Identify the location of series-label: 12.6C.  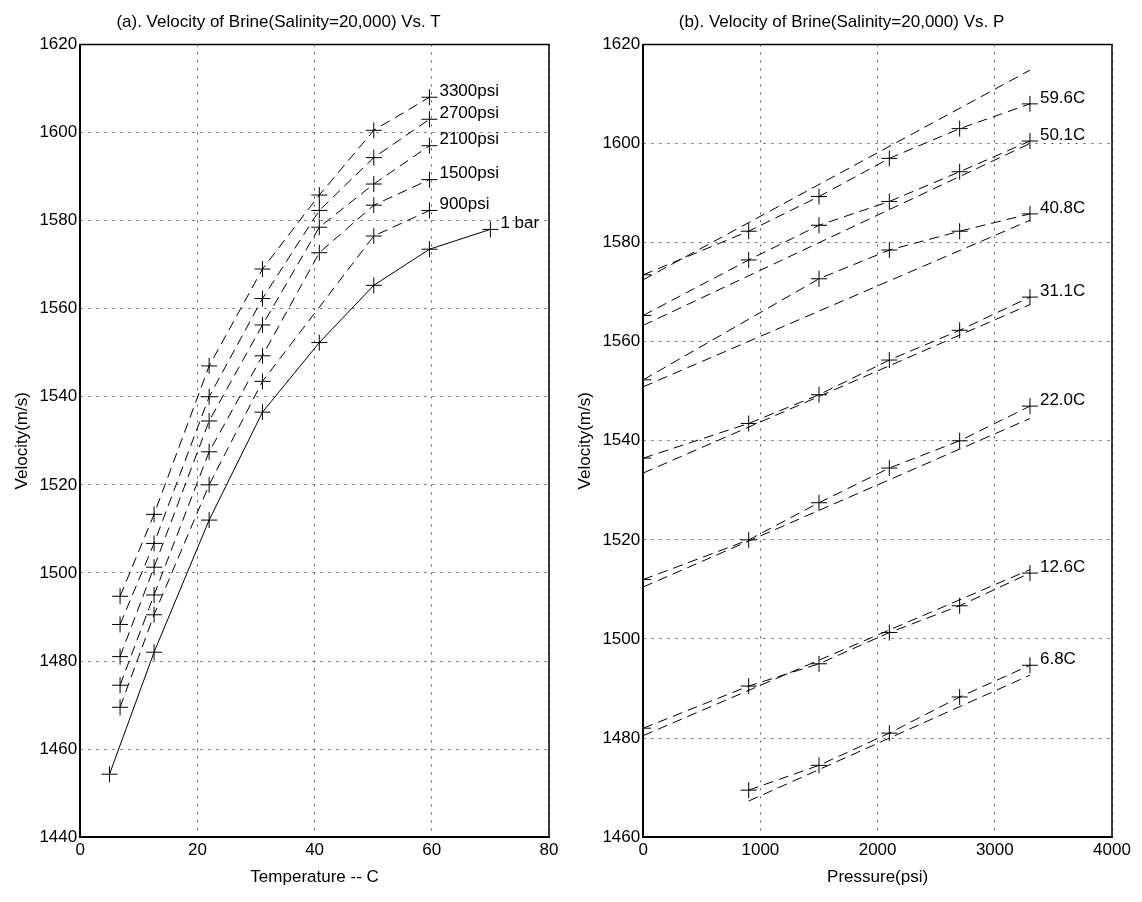
(1062, 566).